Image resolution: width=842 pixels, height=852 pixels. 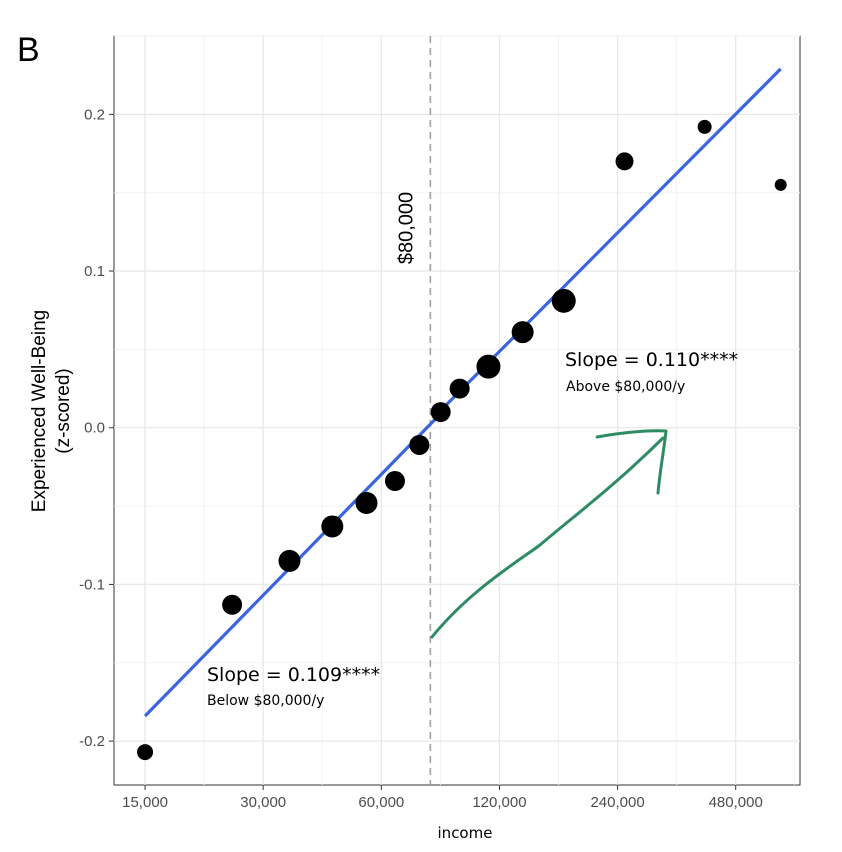 What do you see at coordinates (92, 741) in the screenshot?
I see `y-tick-label: -0.2` at bounding box center [92, 741].